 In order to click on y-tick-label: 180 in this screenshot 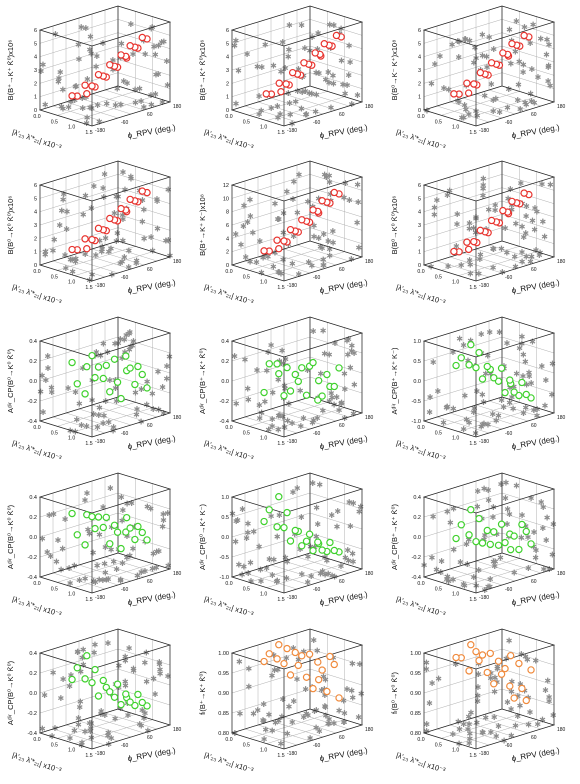, I will do `click(561, 262)`.